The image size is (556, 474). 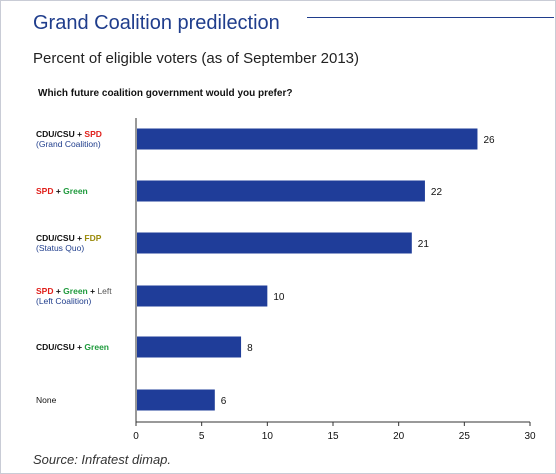 I want to click on bar-value-label: 6, so click(x=224, y=401).